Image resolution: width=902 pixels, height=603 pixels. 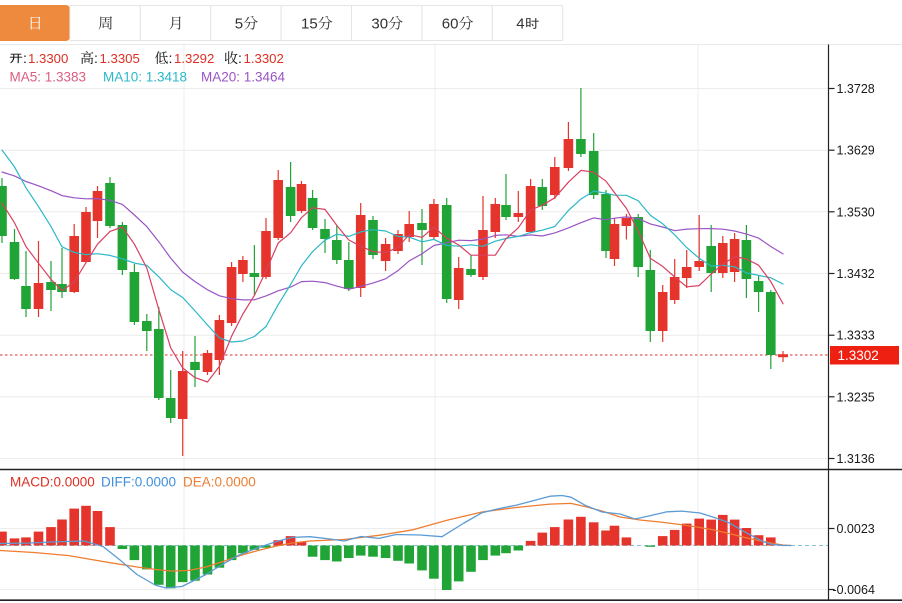 I want to click on svg-text: 1.3305, so click(x=120, y=58).